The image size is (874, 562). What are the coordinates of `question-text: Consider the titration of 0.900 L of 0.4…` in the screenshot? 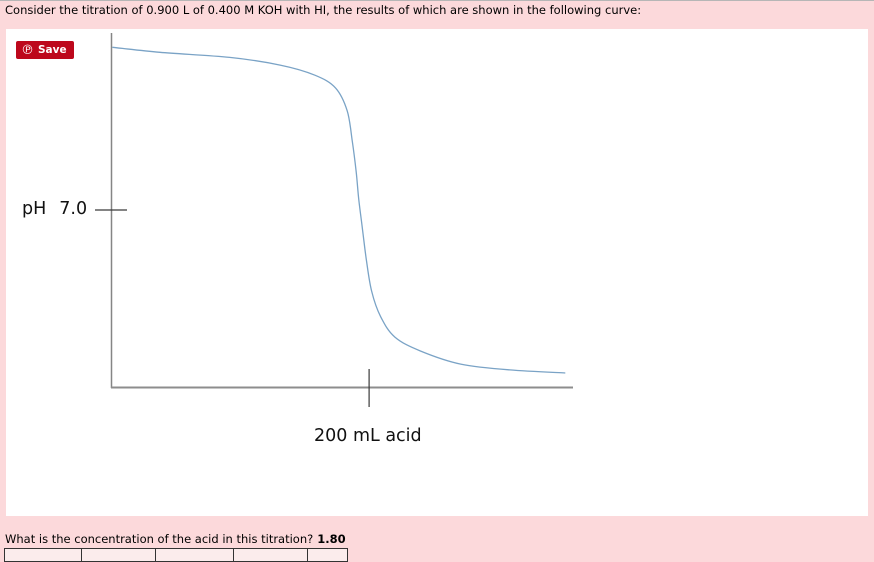 It's located at (323, 10).